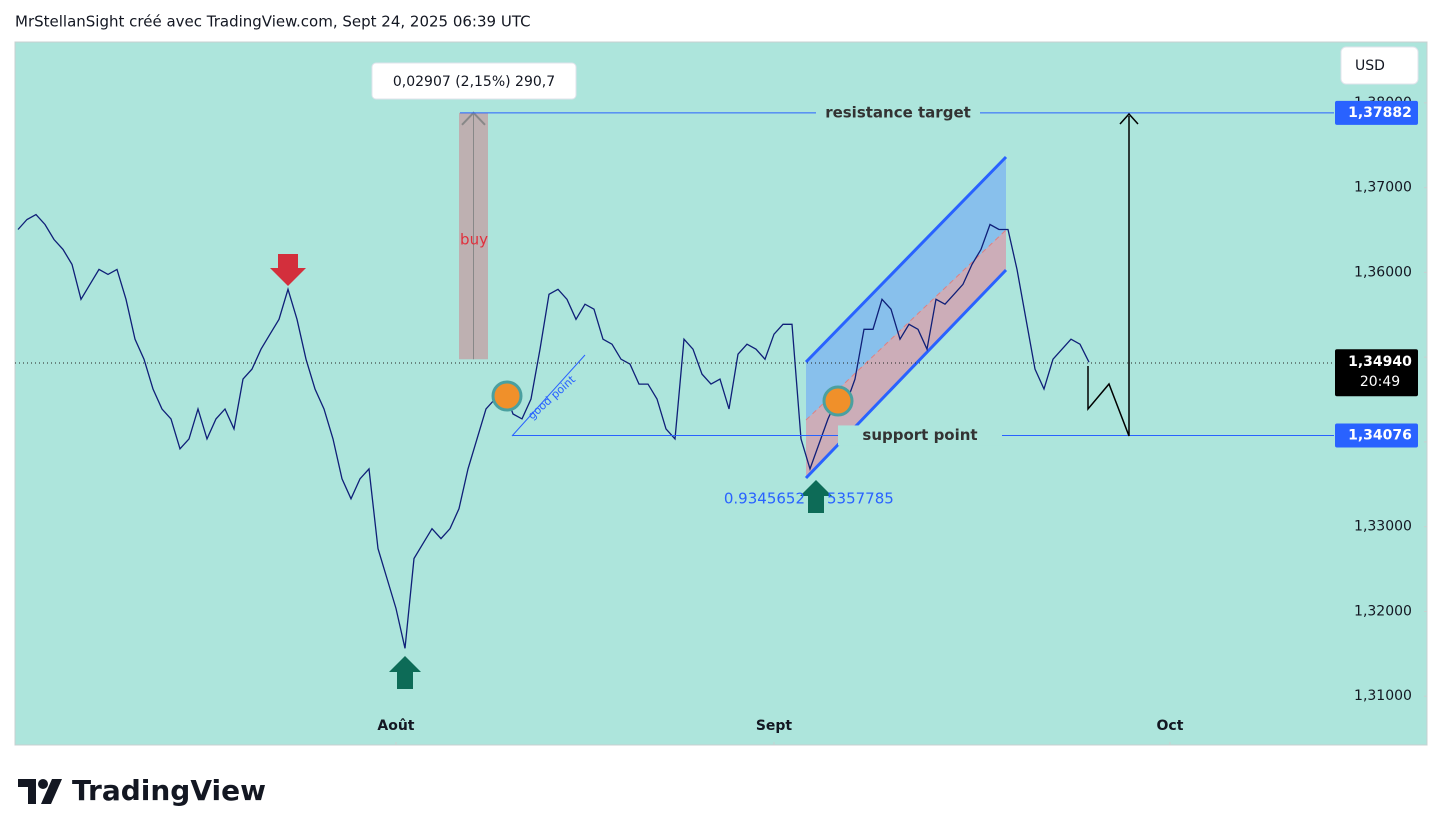 This screenshot has width=1442, height=836. Describe the element at coordinates (1376, 373) in the screenshot. I see `last-price-box` at that location.